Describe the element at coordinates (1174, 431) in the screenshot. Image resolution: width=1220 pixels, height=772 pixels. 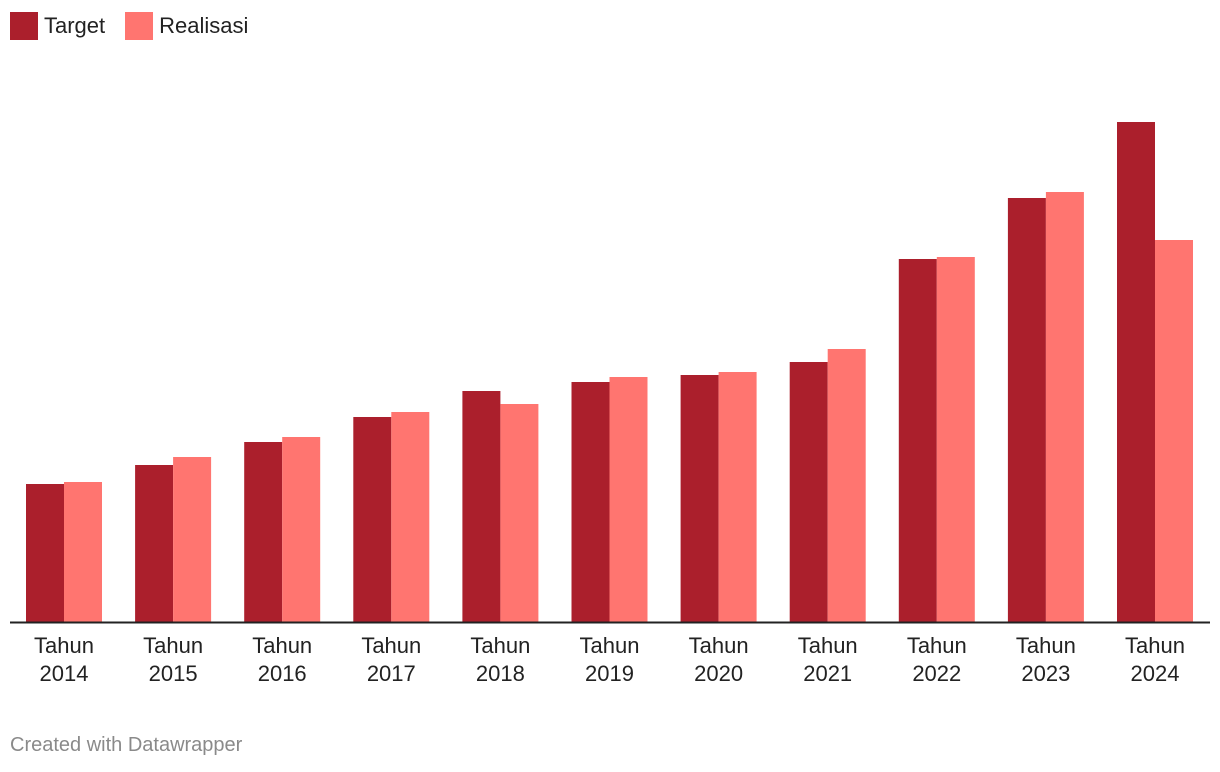
I see `bar-realisasi-2024` at that location.